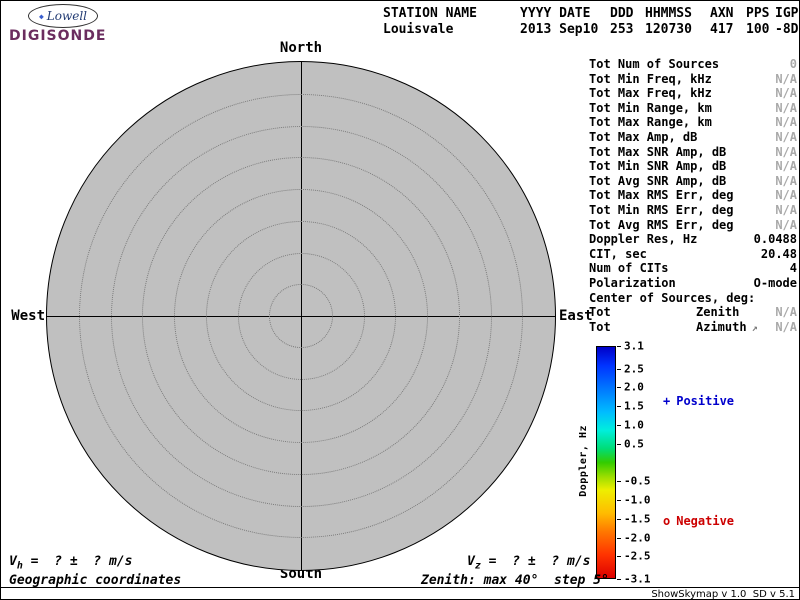 This screenshot has width=800, height=600. Describe the element at coordinates (77, 561) in the screenshot. I see `vh-value-text: = ? ± ? m/s` at that location.